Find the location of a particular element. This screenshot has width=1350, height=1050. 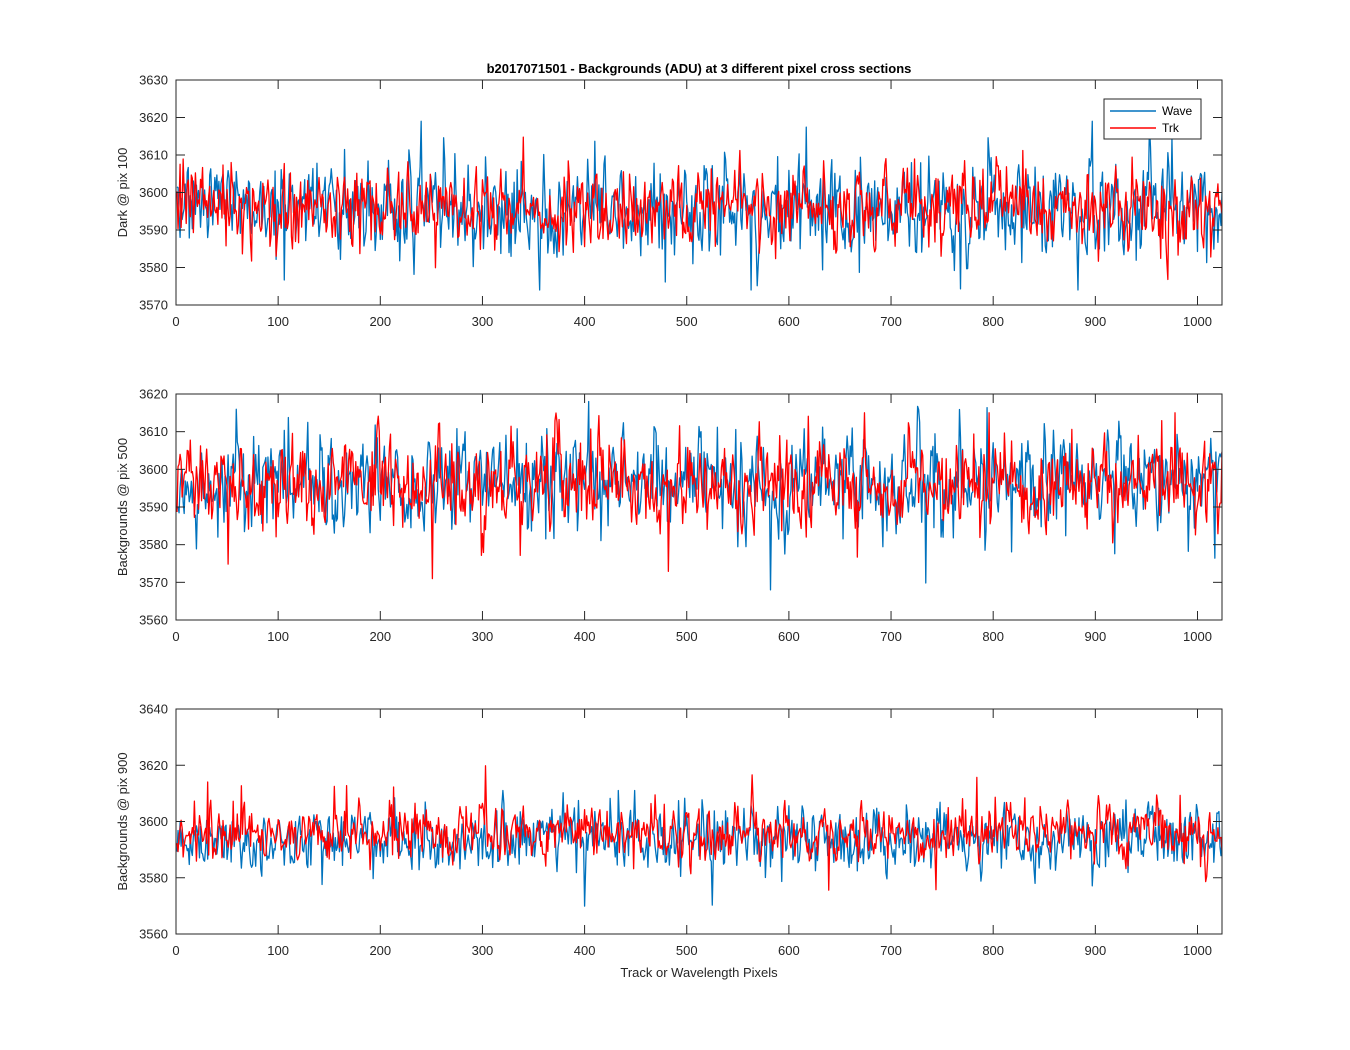

legend-label-wave: Wave is located at coordinates (1177, 111).